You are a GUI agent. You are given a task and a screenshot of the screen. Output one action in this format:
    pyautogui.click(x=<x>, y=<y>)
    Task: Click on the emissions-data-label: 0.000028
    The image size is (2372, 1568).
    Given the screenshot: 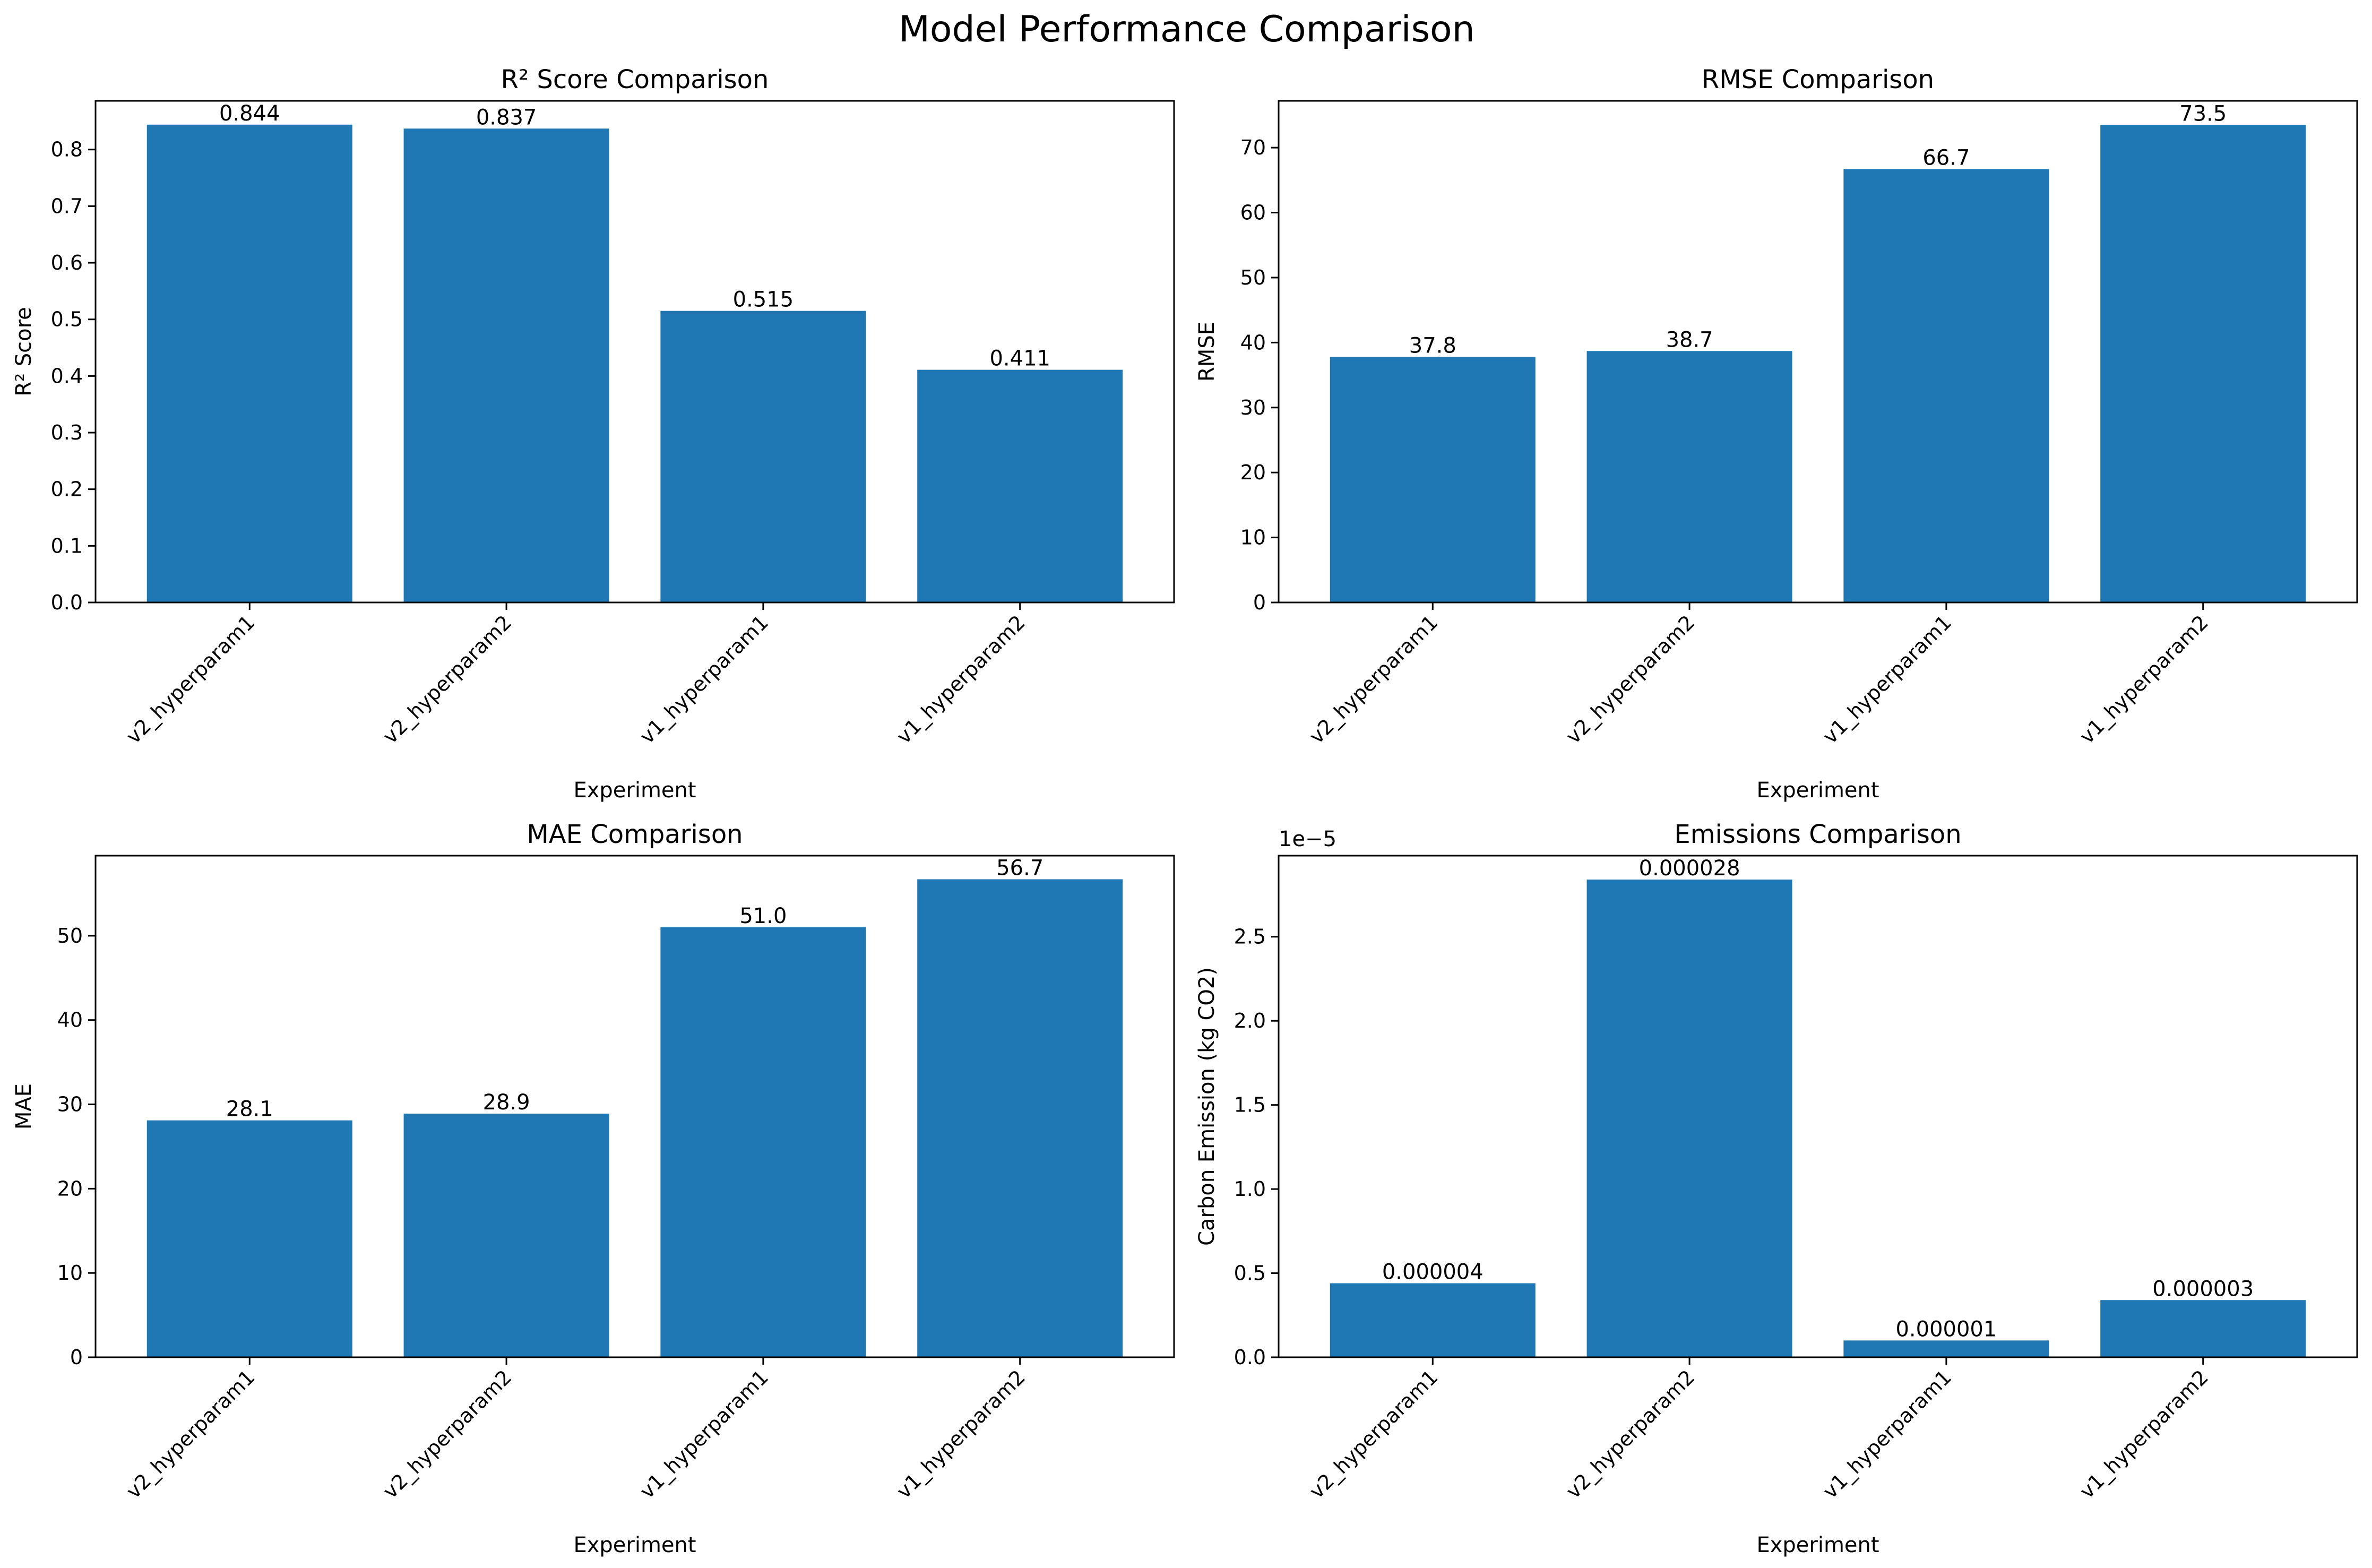 What is the action you would take?
    pyautogui.click(x=1689, y=868)
    